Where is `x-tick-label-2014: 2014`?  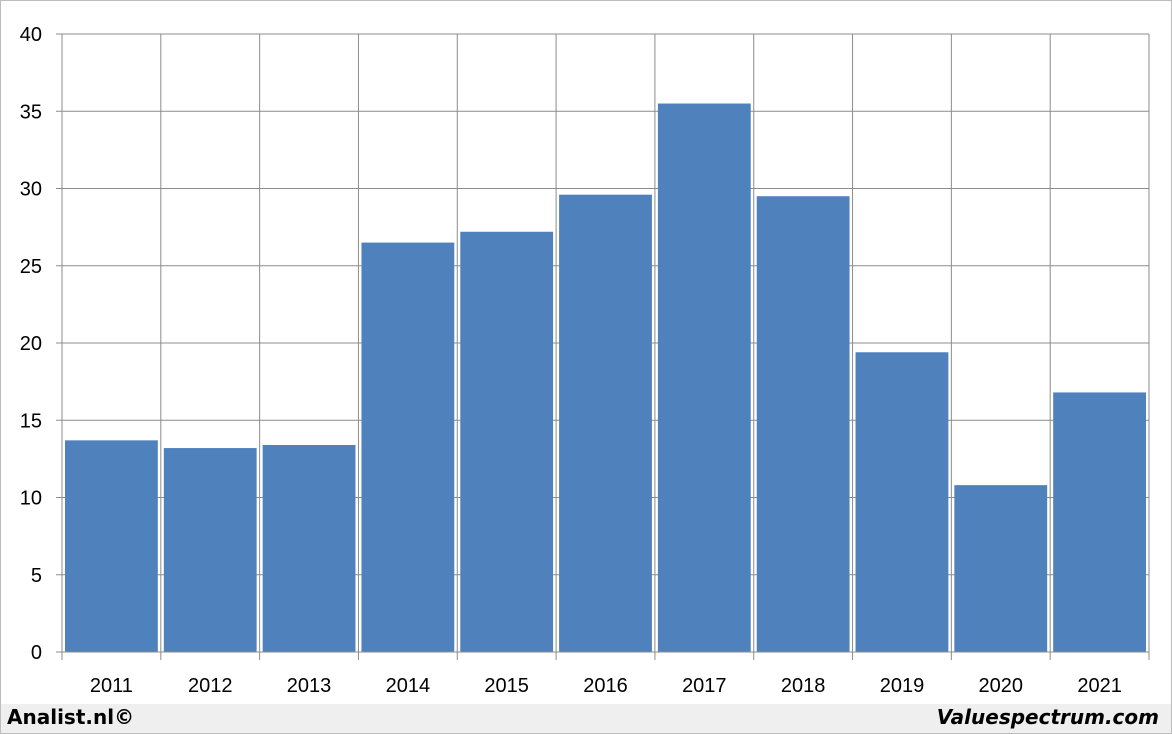
x-tick-label-2014: 2014 is located at coordinates (408, 686).